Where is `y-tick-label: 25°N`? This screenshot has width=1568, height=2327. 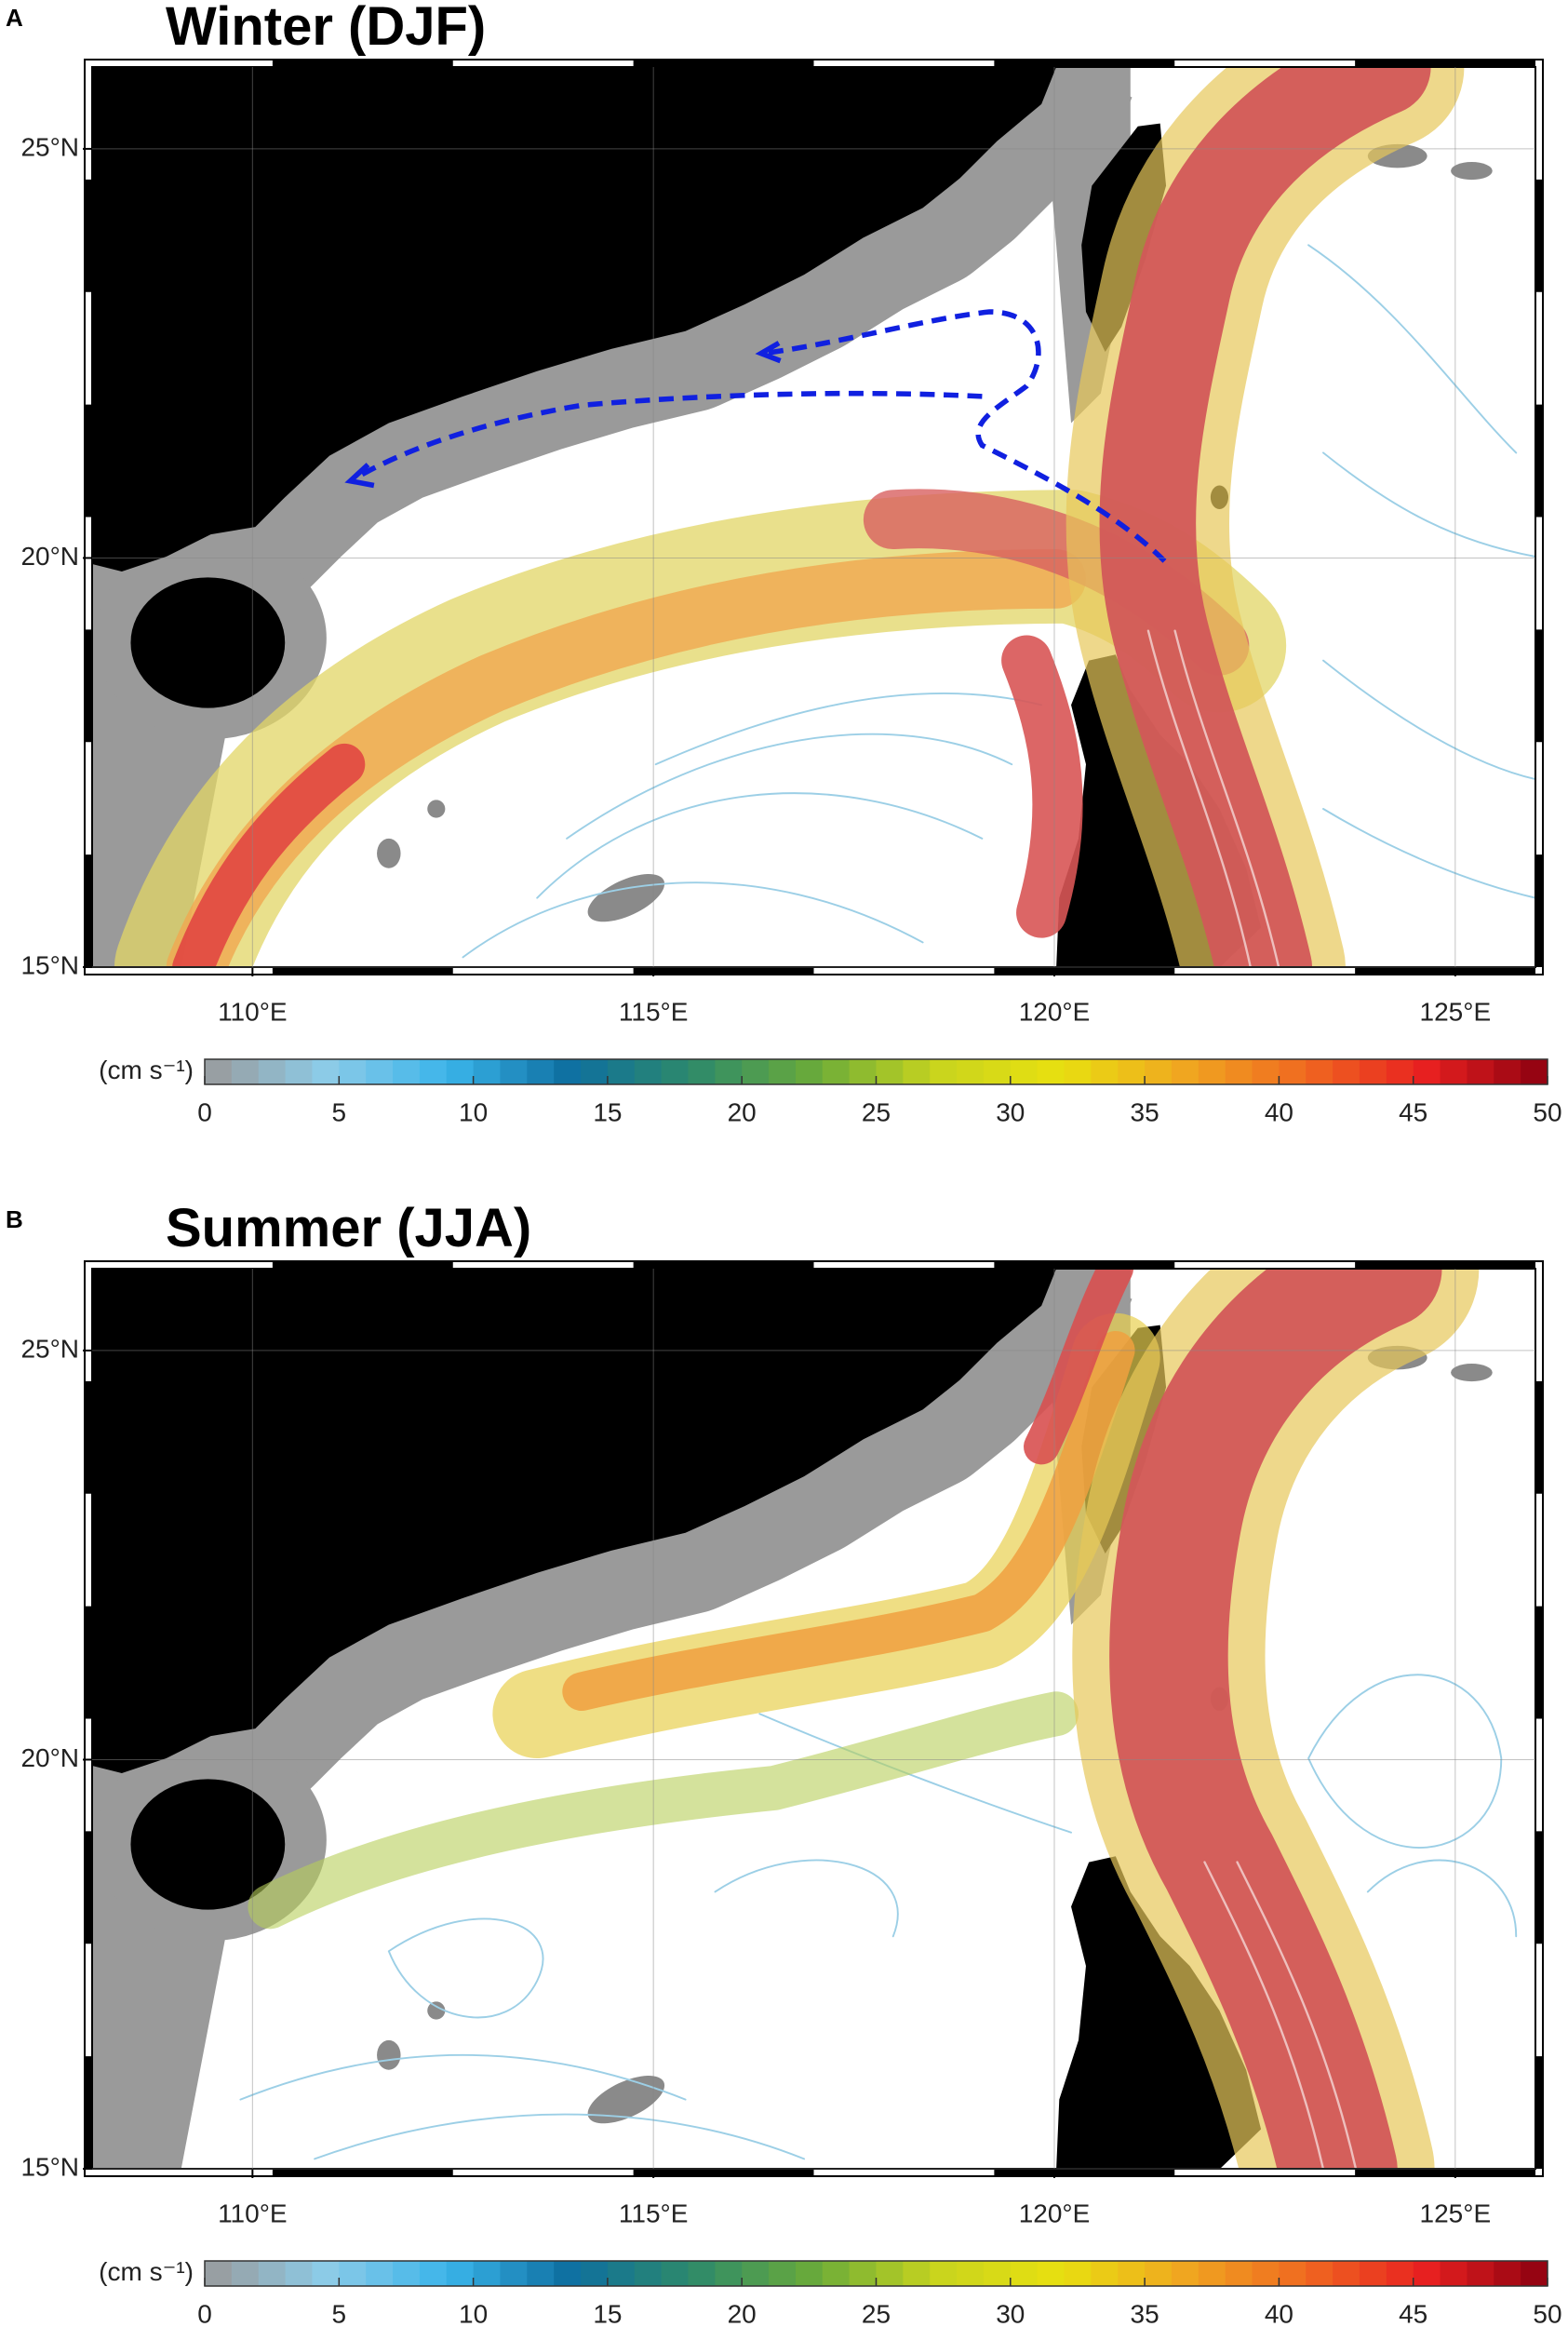 y-tick-label: 25°N is located at coordinates (49, 1348).